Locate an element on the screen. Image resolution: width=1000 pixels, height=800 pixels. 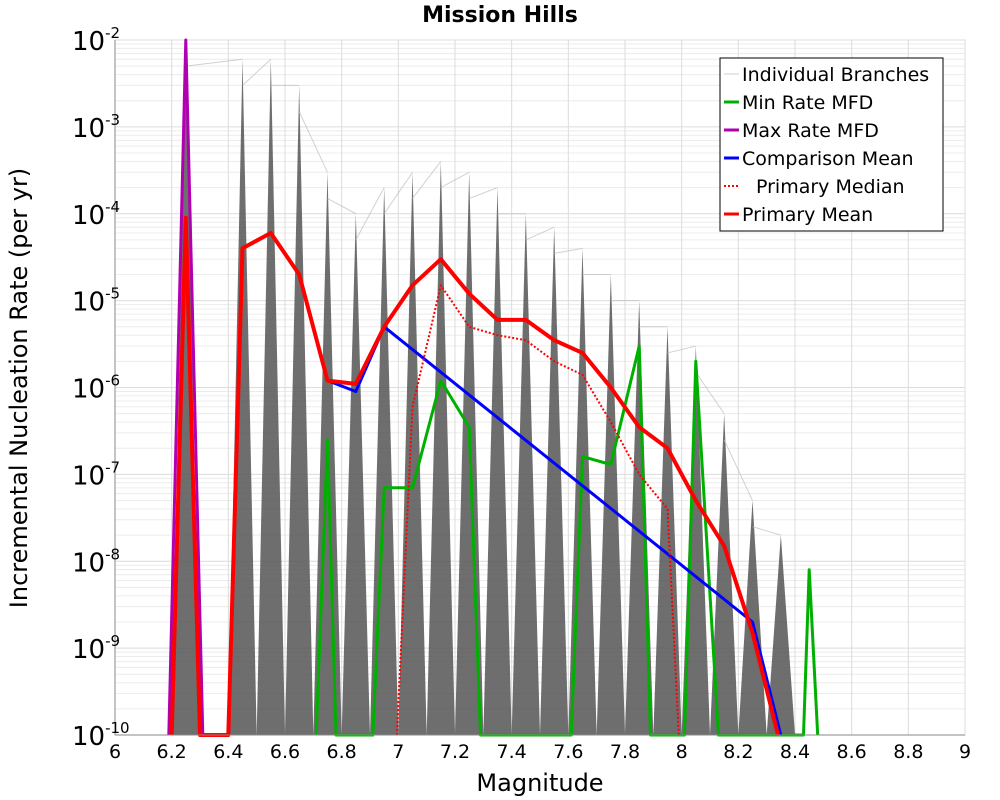
legend-item: Min Rate MFD is located at coordinates (798, 103).